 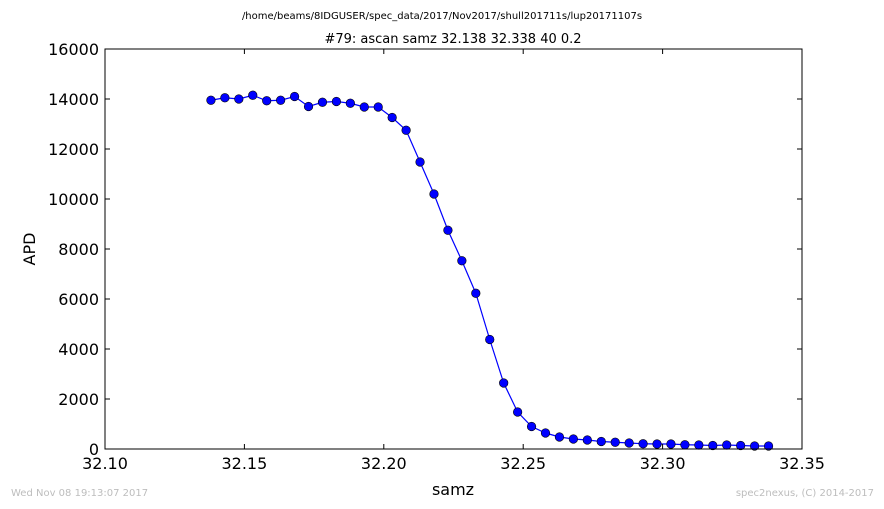 I want to click on footer-credit: spec2nexus, (C) 2014-2017, so click(x=804, y=493).